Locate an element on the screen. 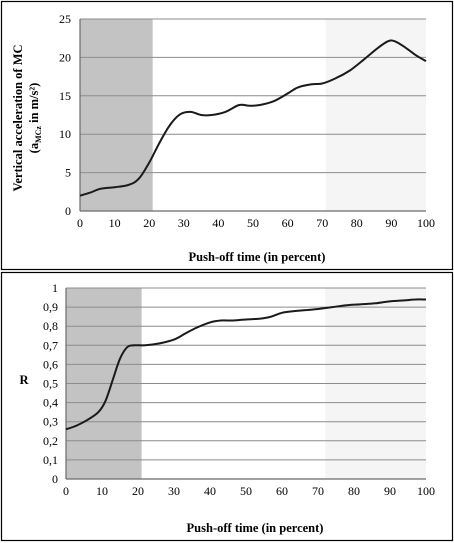 The height and width of the screenshot is (543, 454). y-tick-label: 0,1 is located at coordinates (50, 460).